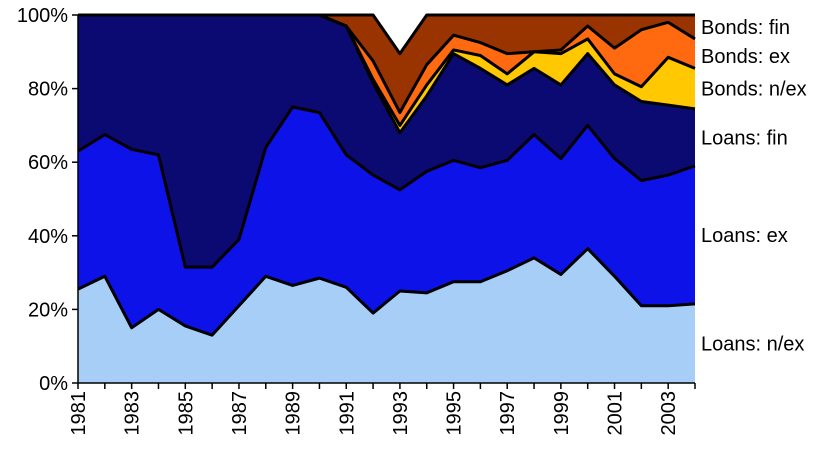  Describe the element at coordinates (347, 413) in the screenshot. I see `x-tick-label: 1991` at that location.